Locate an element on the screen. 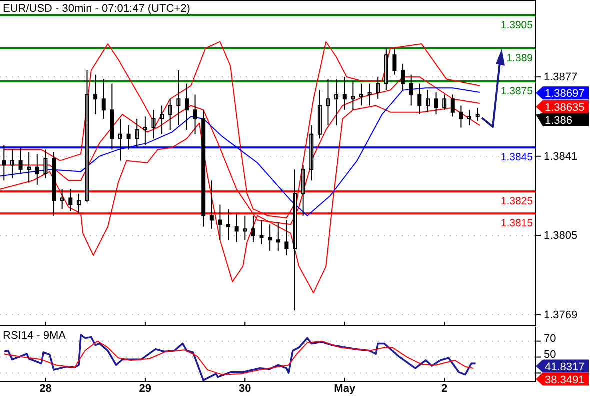 This screenshot has width=590, height=400. x-tick-label: 30 is located at coordinates (245, 388).